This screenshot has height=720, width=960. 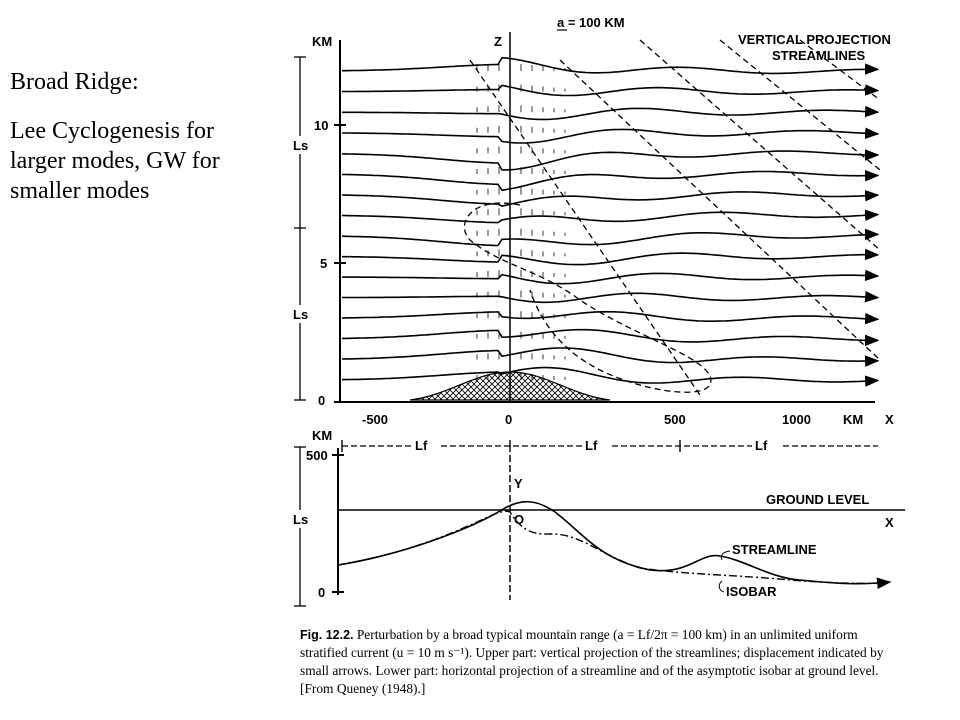 What do you see at coordinates (317, 455) in the screenshot?
I see `lower-y-tick-500: 500` at bounding box center [317, 455].